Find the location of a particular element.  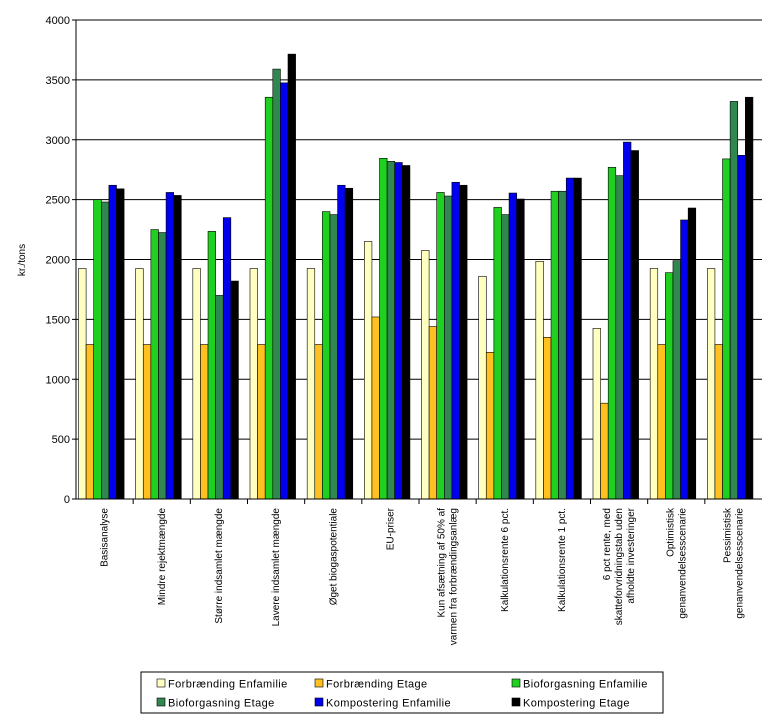

legend-label-4: Bioforgasning Etage is located at coordinates (221, 704).